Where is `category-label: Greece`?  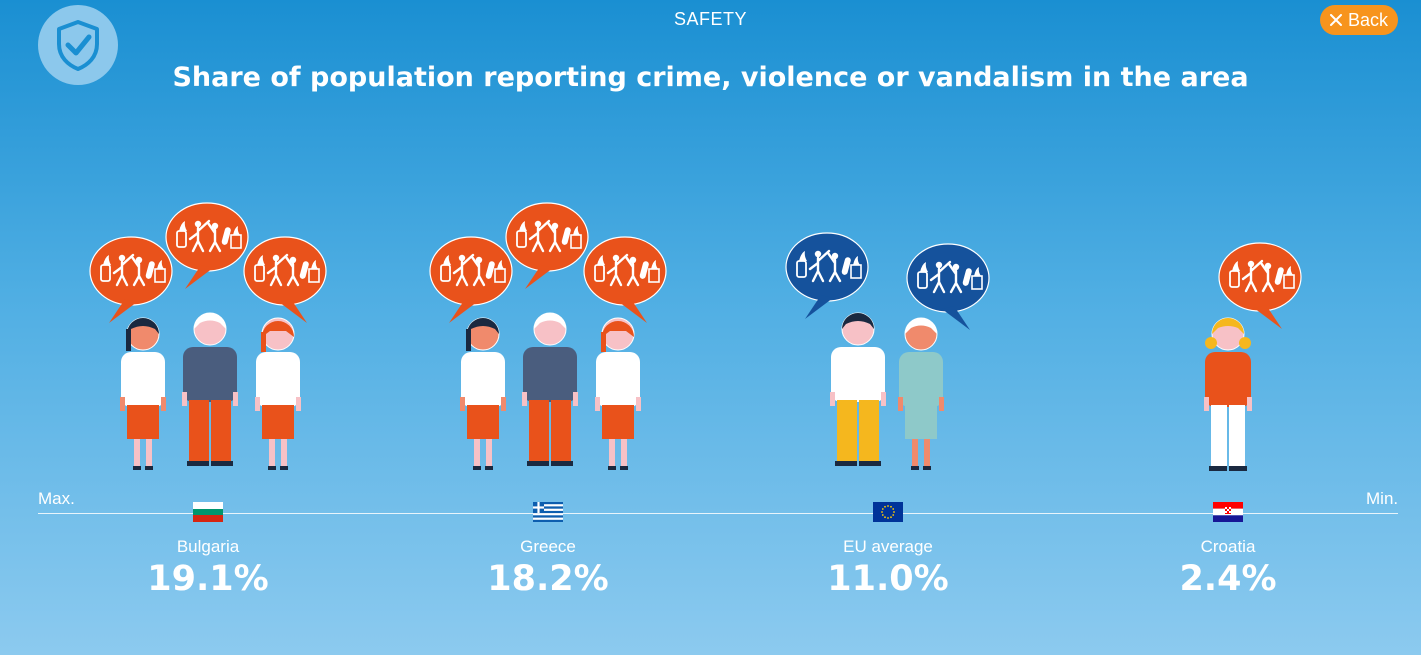 category-label: Greece is located at coordinates (548, 546).